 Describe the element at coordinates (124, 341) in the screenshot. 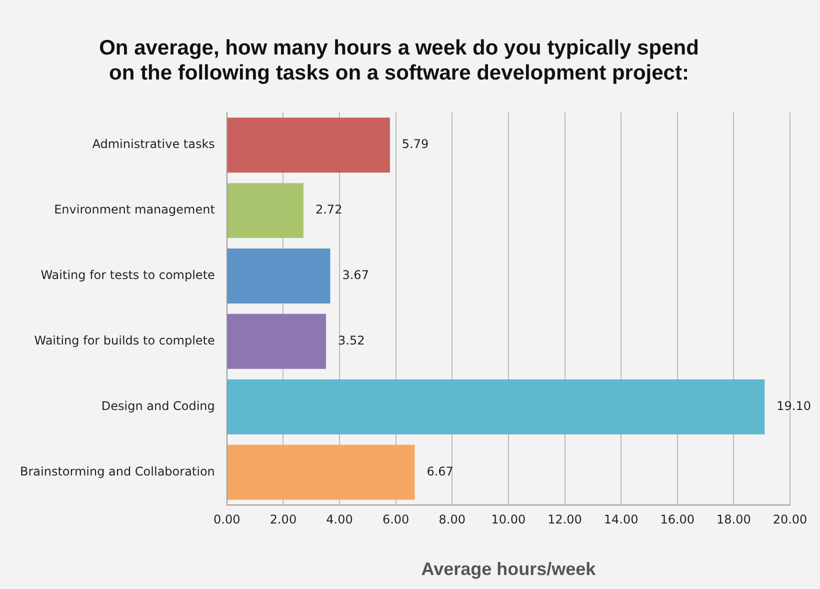

I see `y-tick-label: Waiting for builds to complete` at that location.